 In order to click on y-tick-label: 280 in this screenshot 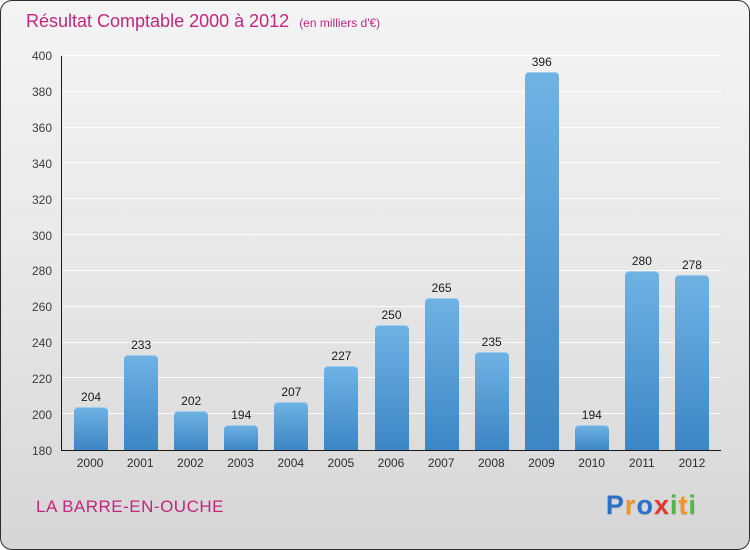, I will do `click(41, 271)`.